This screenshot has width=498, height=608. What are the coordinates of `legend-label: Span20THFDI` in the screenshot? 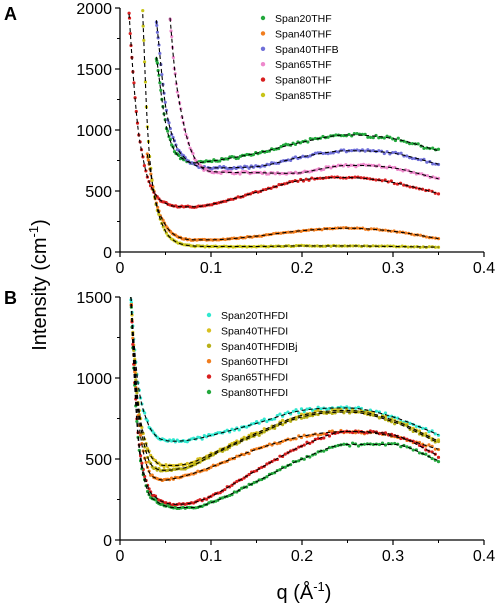 It's located at (254, 316).